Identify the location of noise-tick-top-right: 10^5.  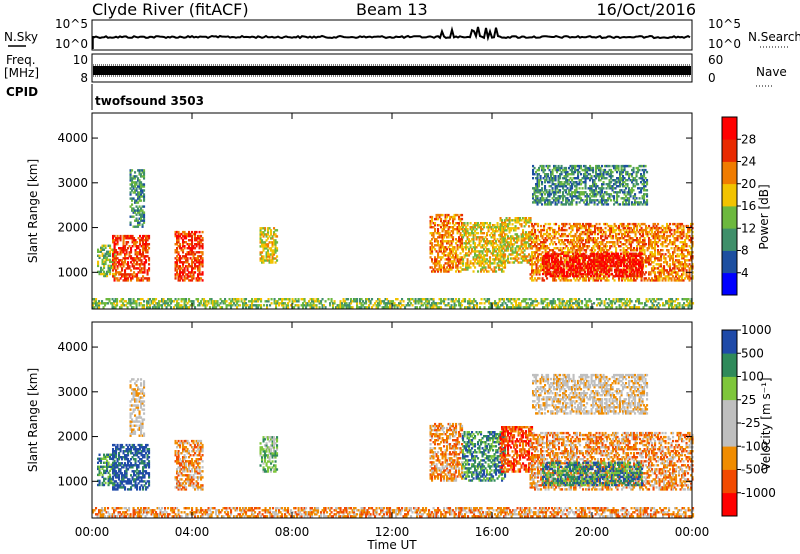
(724, 24).